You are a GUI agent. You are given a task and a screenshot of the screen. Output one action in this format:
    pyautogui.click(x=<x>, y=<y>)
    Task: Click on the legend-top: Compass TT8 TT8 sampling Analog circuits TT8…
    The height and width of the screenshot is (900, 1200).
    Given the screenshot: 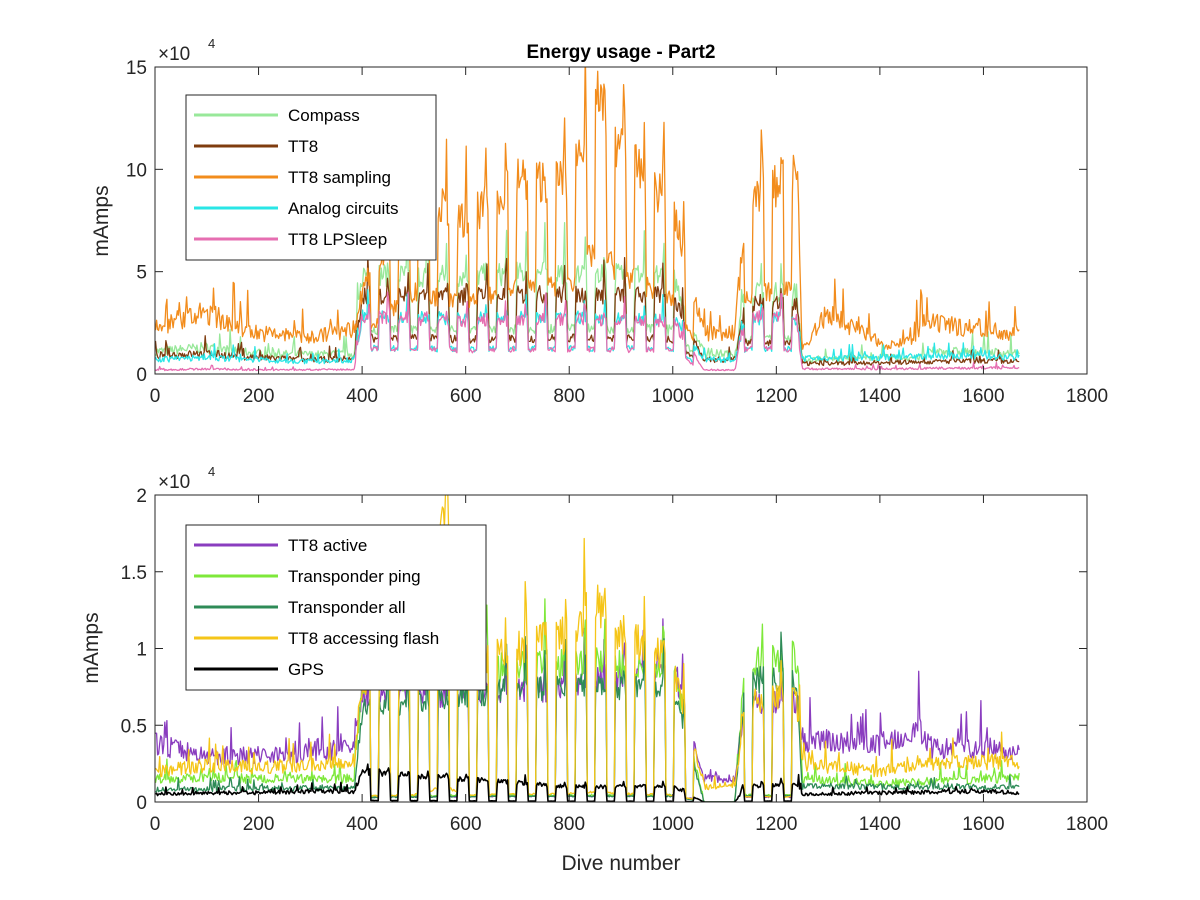 What is the action you would take?
    pyautogui.click(x=311, y=177)
    